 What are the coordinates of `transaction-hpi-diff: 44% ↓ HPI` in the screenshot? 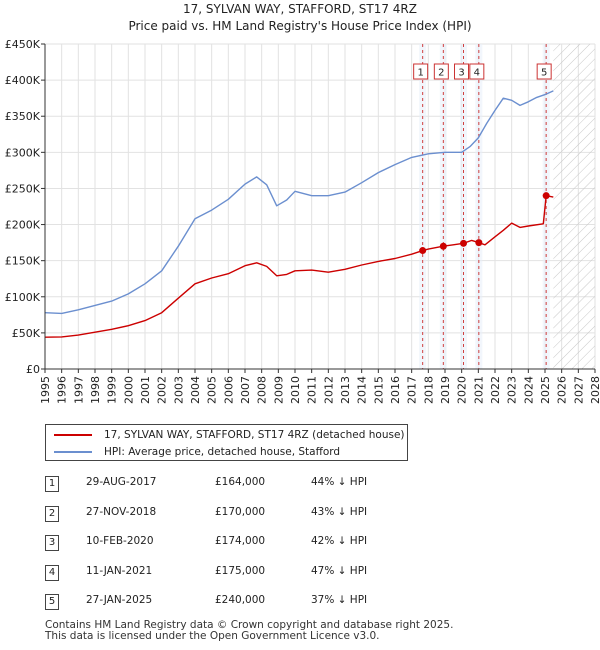 It's located at (339, 482).